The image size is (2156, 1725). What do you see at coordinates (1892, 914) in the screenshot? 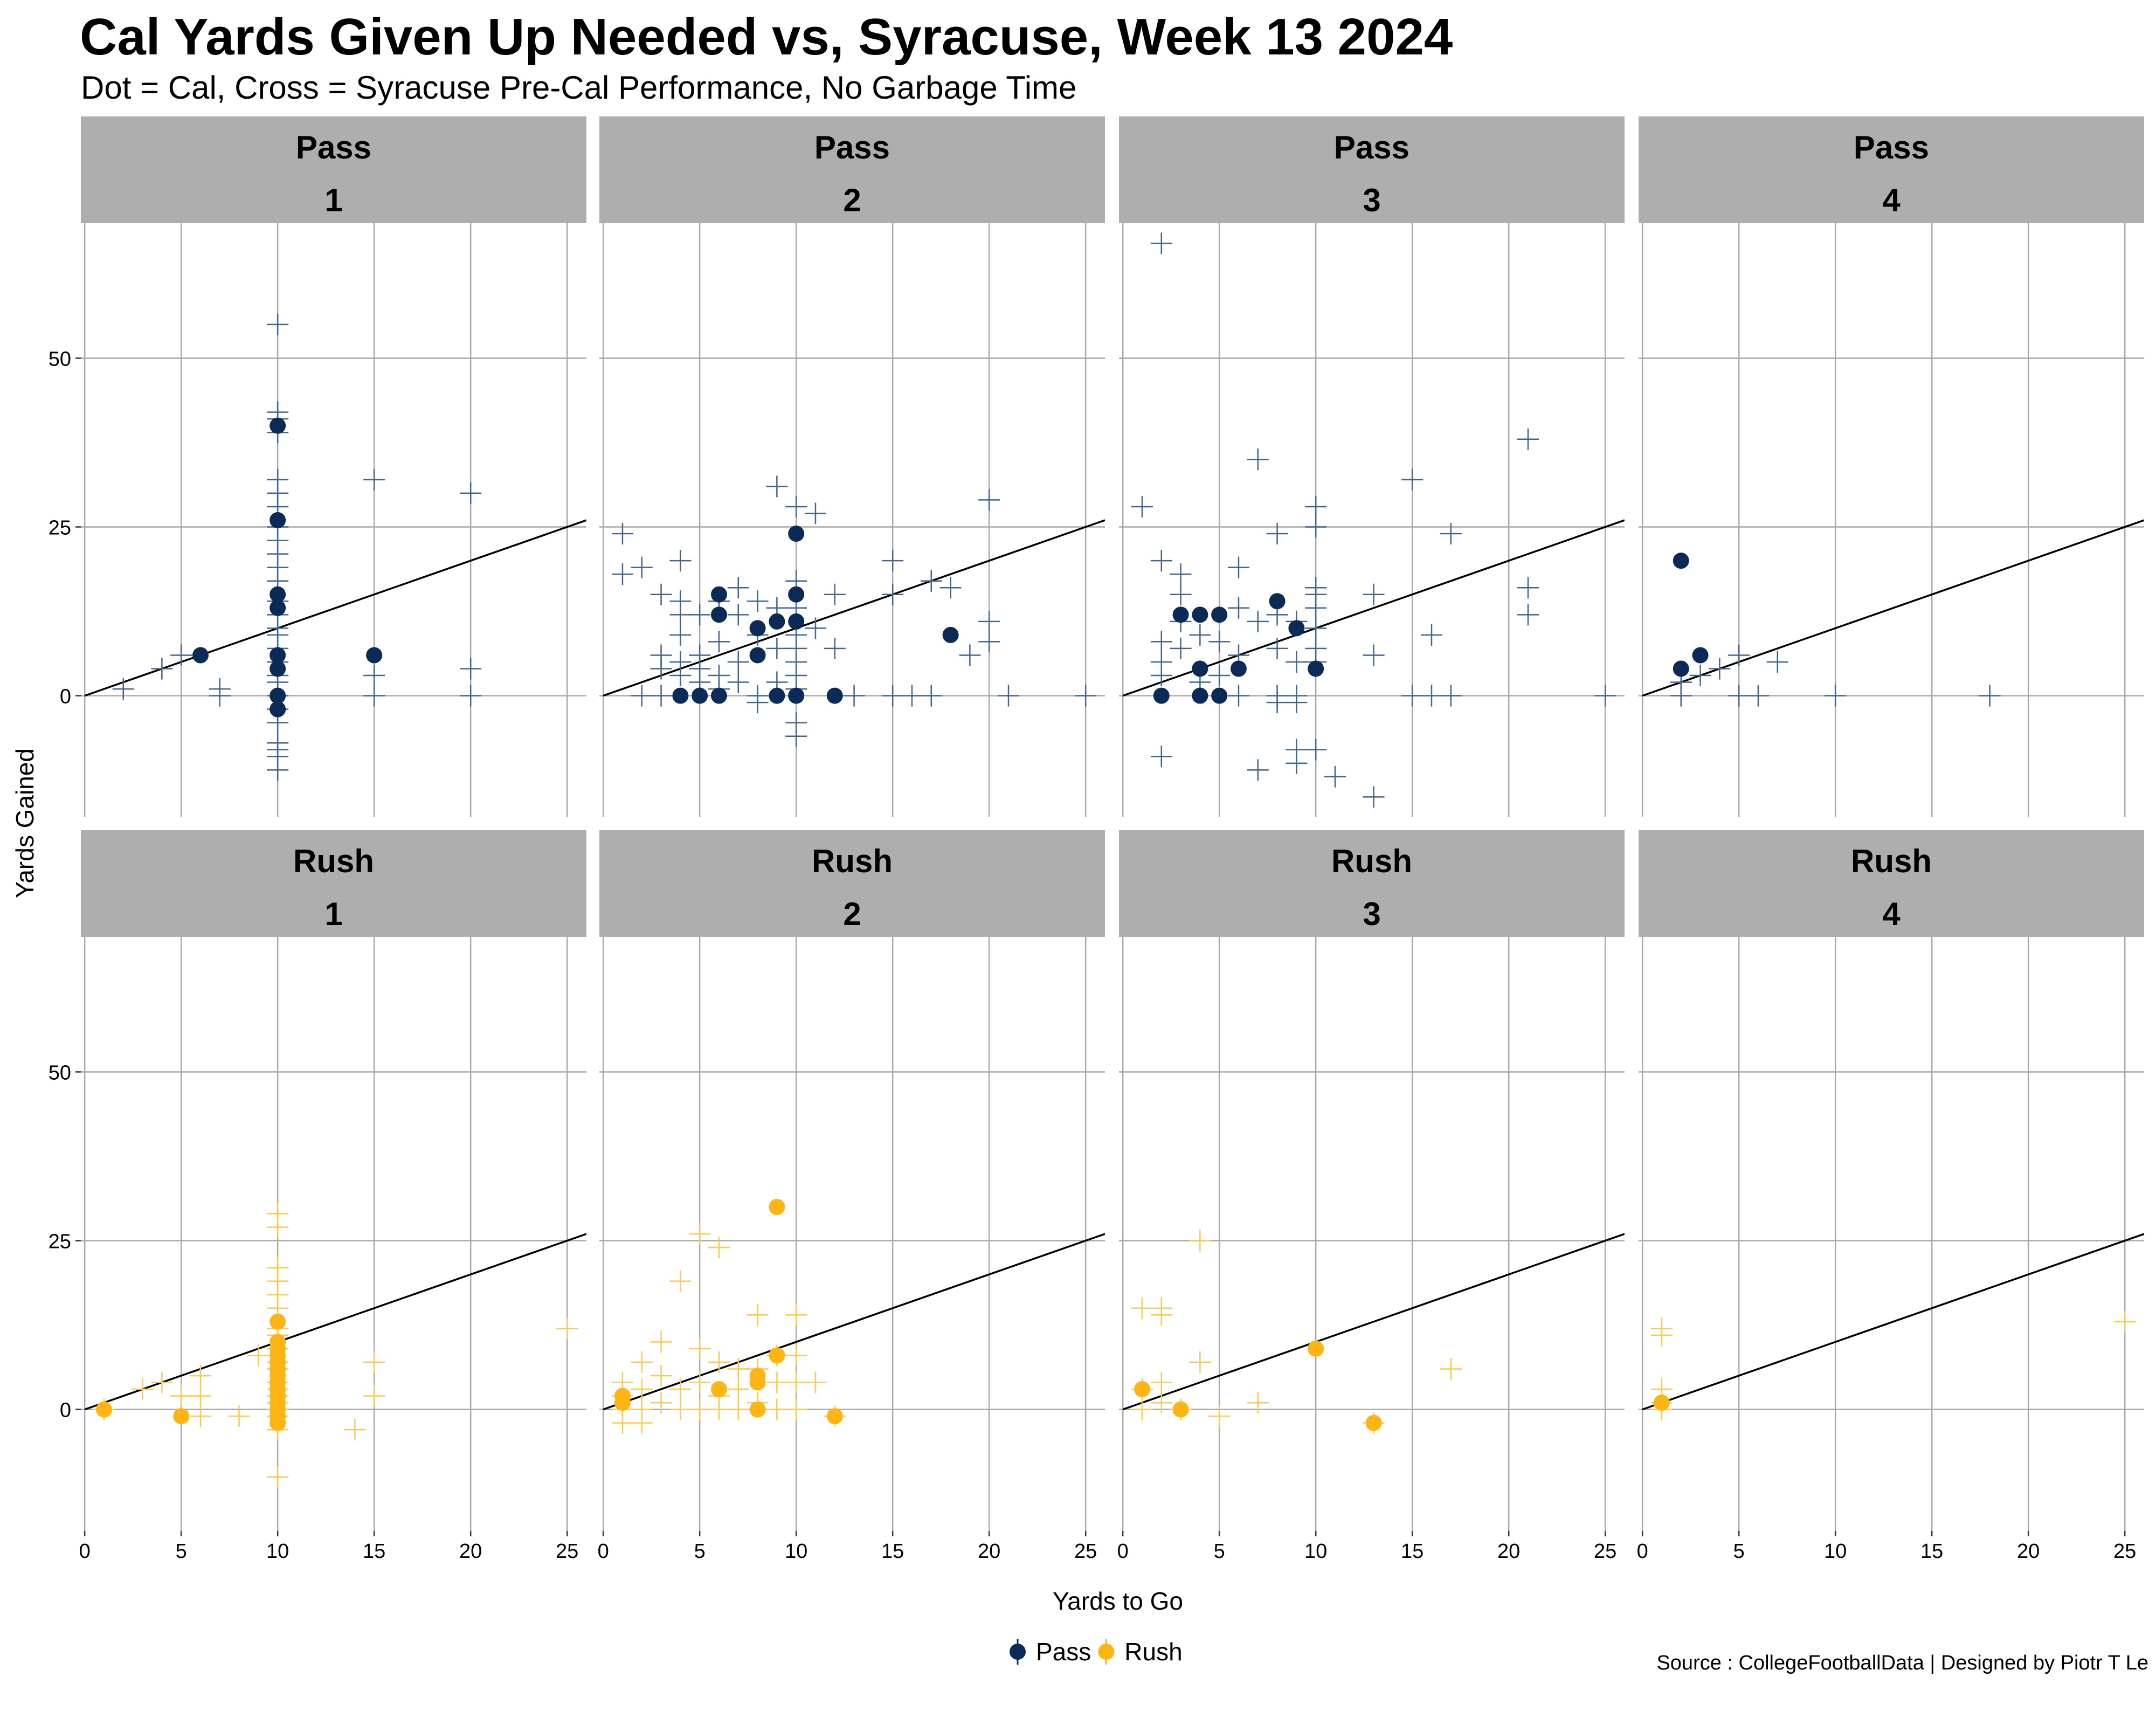
I see `facet-strip-label: 4` at bounding box center [1892, 914].